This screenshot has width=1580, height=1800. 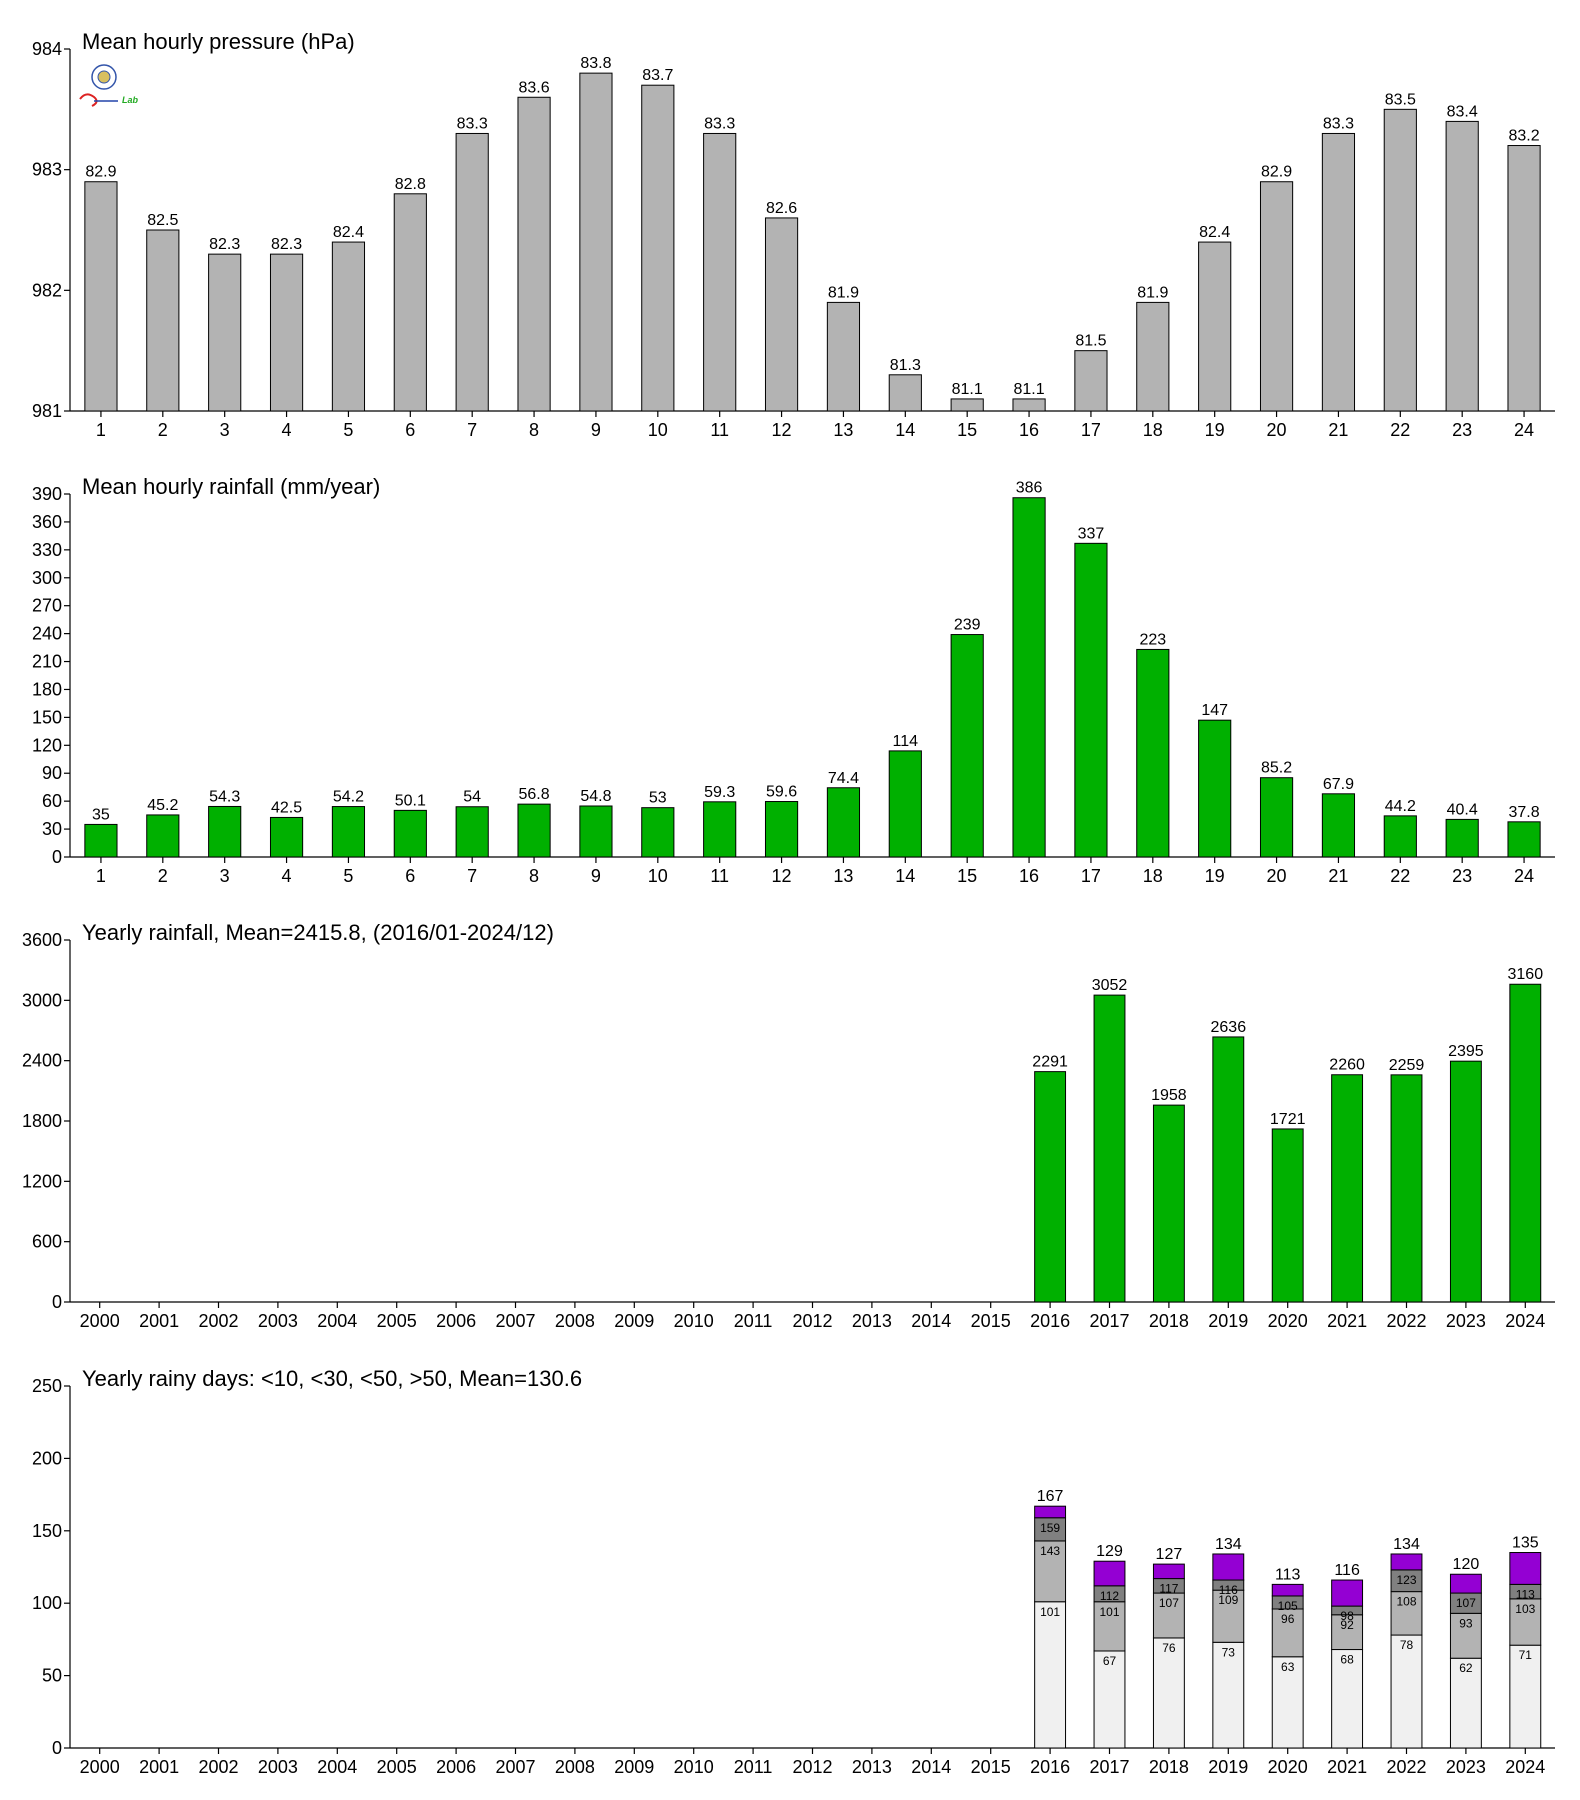 What do you see at coordinates (1338, 123) in the screenshot?
I see `data-label: 83.3` at bounding box center [1338, 123].